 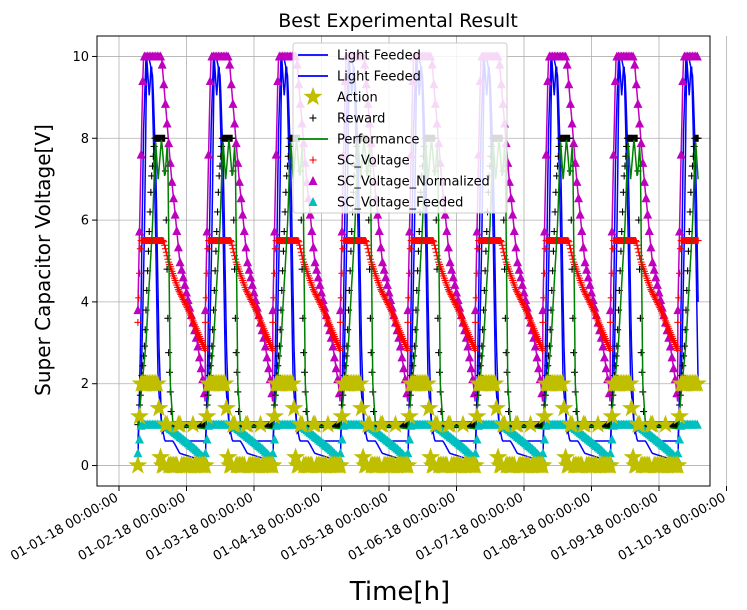 What do you see at coordinates (398, 21) in the screenshot?
I see `chart-title: Best Experimental Result` at bounding box center [398, 21].